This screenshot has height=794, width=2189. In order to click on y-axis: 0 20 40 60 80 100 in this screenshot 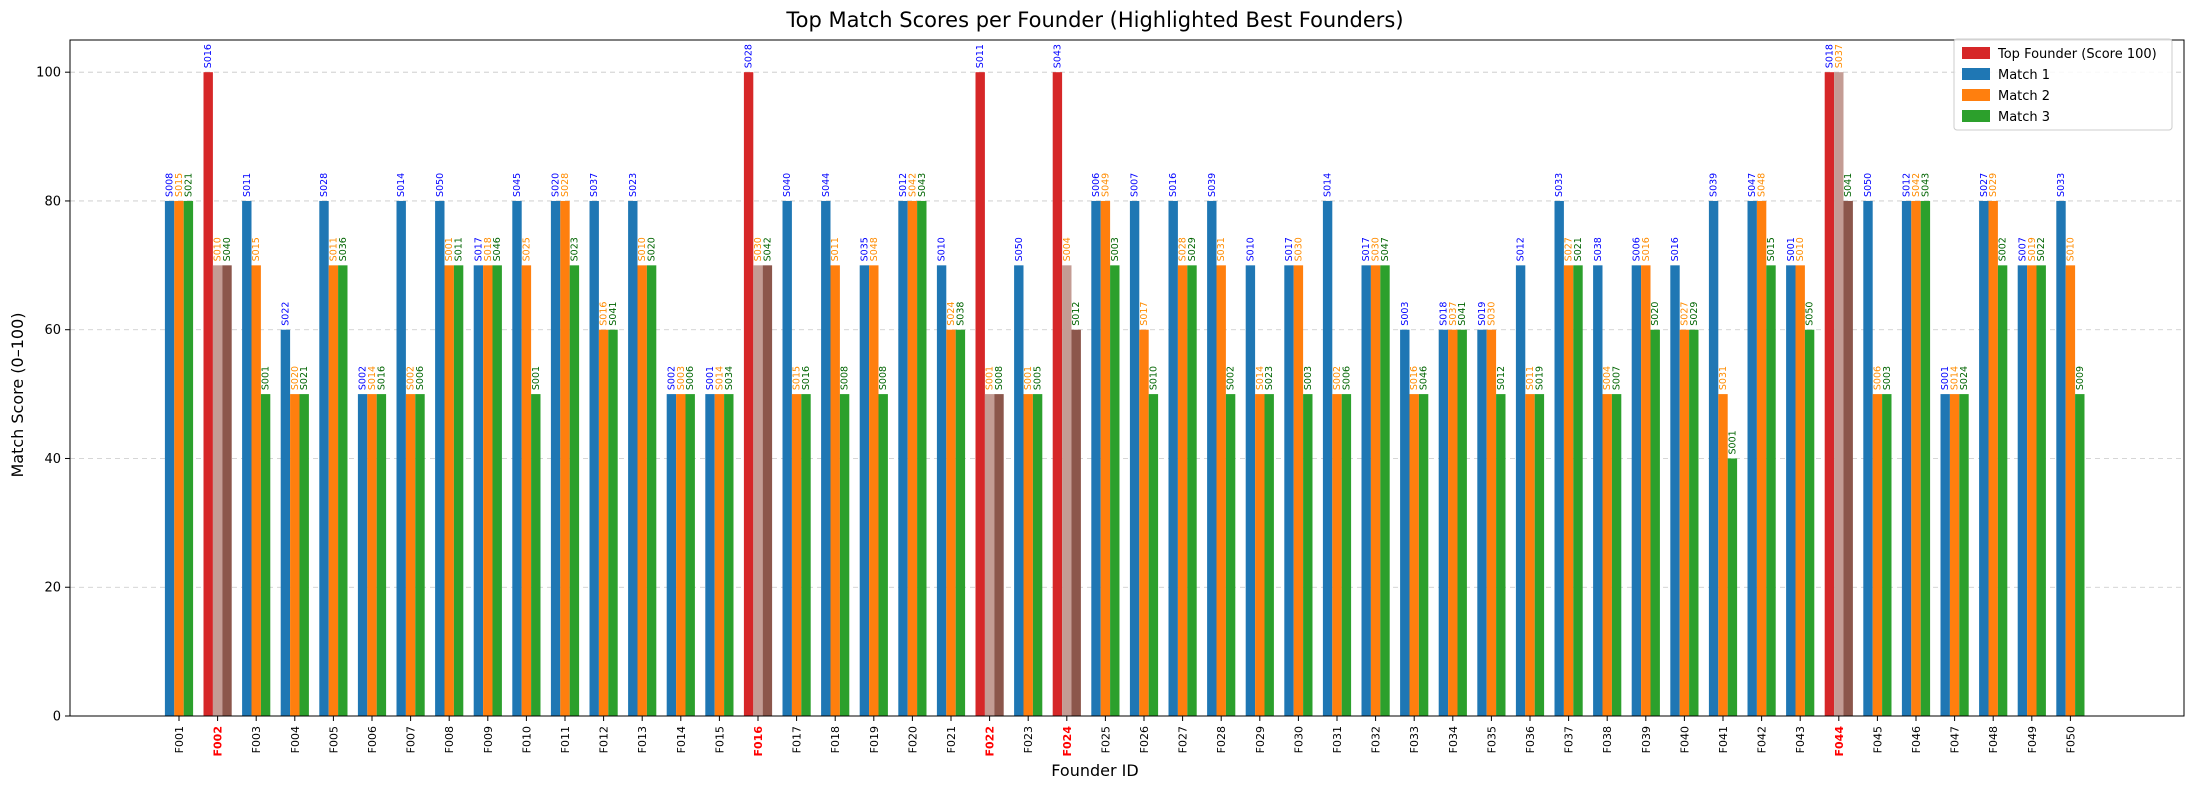, I will do `click(53, 395)`.